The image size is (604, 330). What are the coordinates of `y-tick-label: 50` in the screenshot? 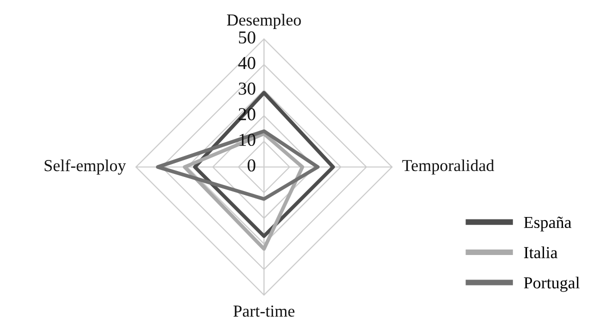 It's located at (247, 37).